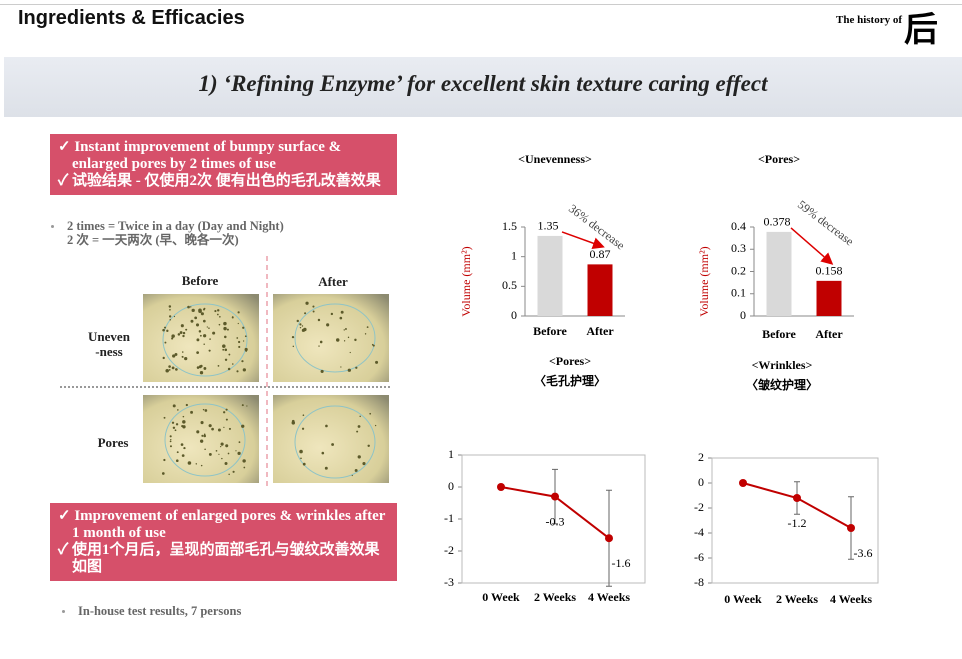 Image resolution: width=962 pixels, height=659 pixels. What do you see at coordinates (701, 482) in the screenshot?
I see `y-tick-label: 0` at bounding box center [701, 482].